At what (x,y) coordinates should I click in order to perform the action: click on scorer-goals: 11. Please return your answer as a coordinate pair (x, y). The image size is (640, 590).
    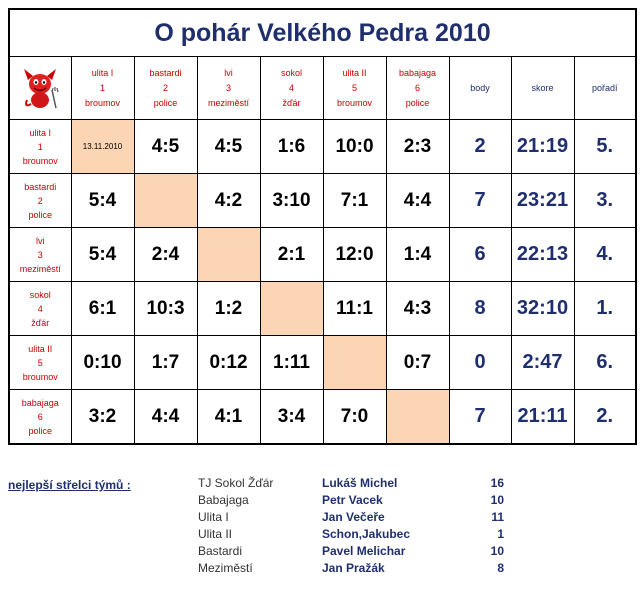
    Looking at the image, I should click on (497, 517).